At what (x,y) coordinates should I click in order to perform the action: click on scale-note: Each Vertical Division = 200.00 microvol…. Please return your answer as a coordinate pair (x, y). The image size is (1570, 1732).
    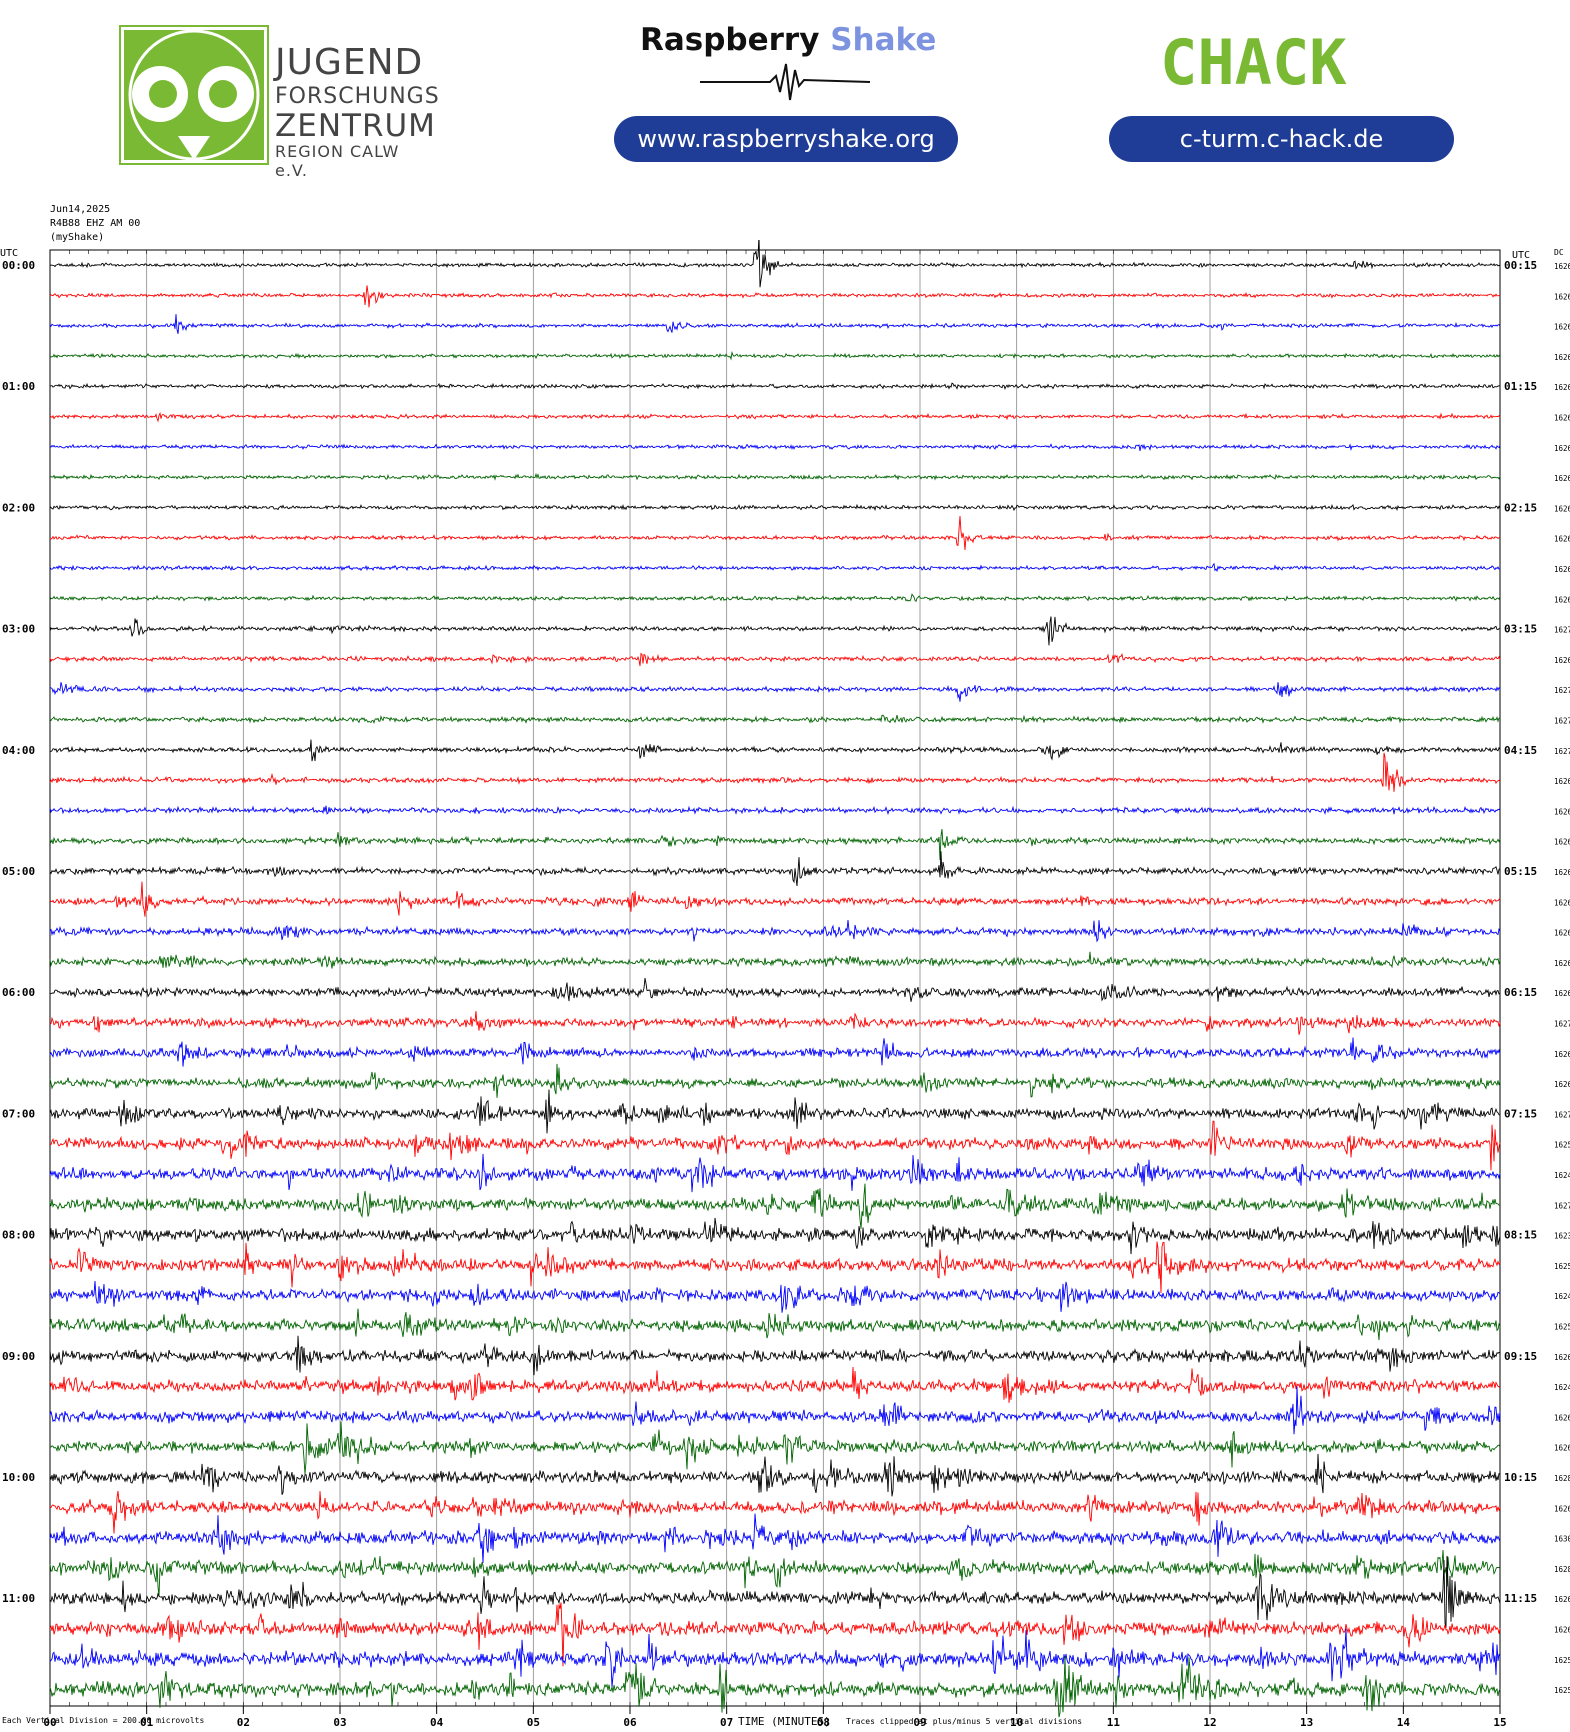
    Looking at the image, I should click on (103, 1720).